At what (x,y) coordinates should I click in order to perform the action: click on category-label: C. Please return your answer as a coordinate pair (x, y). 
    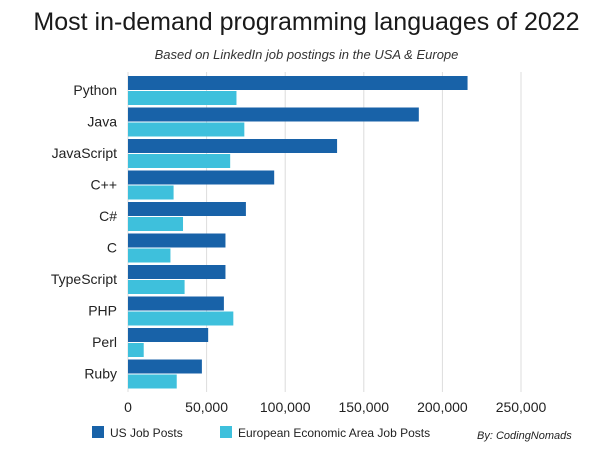
    Looking at the image, I should click on (112, 248).